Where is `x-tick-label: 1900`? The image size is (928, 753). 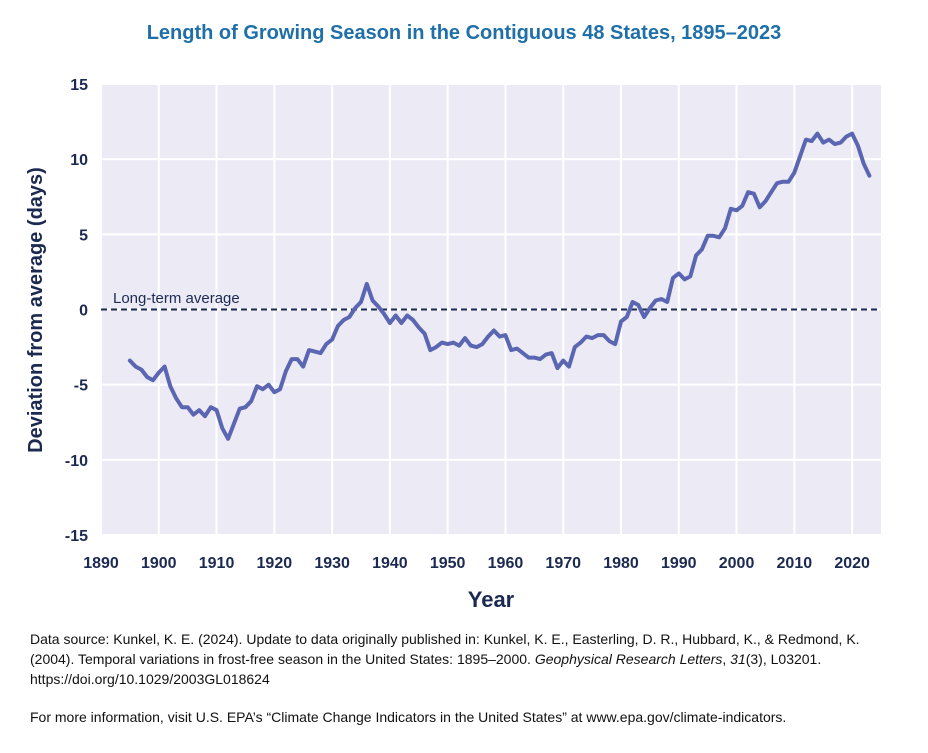
x-tick-label: 1900 is located at coordinates (159, 563).